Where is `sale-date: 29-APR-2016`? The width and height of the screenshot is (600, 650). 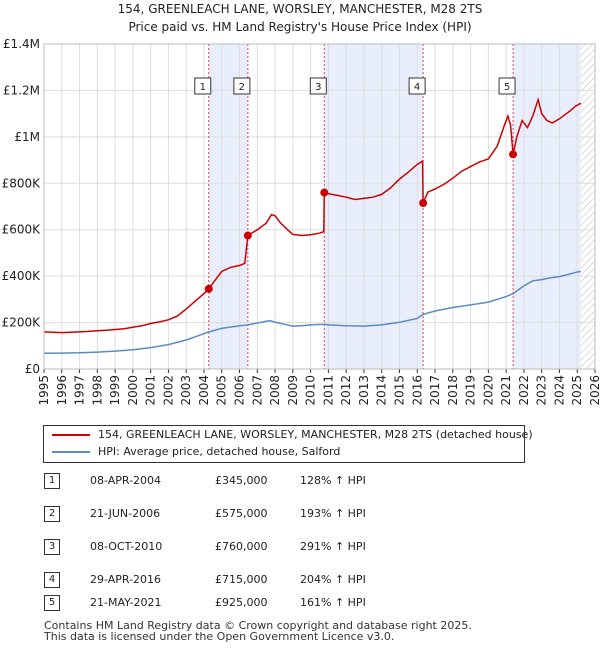 sale-date: 29-APR-2016 is located at coordinates (126, 579).